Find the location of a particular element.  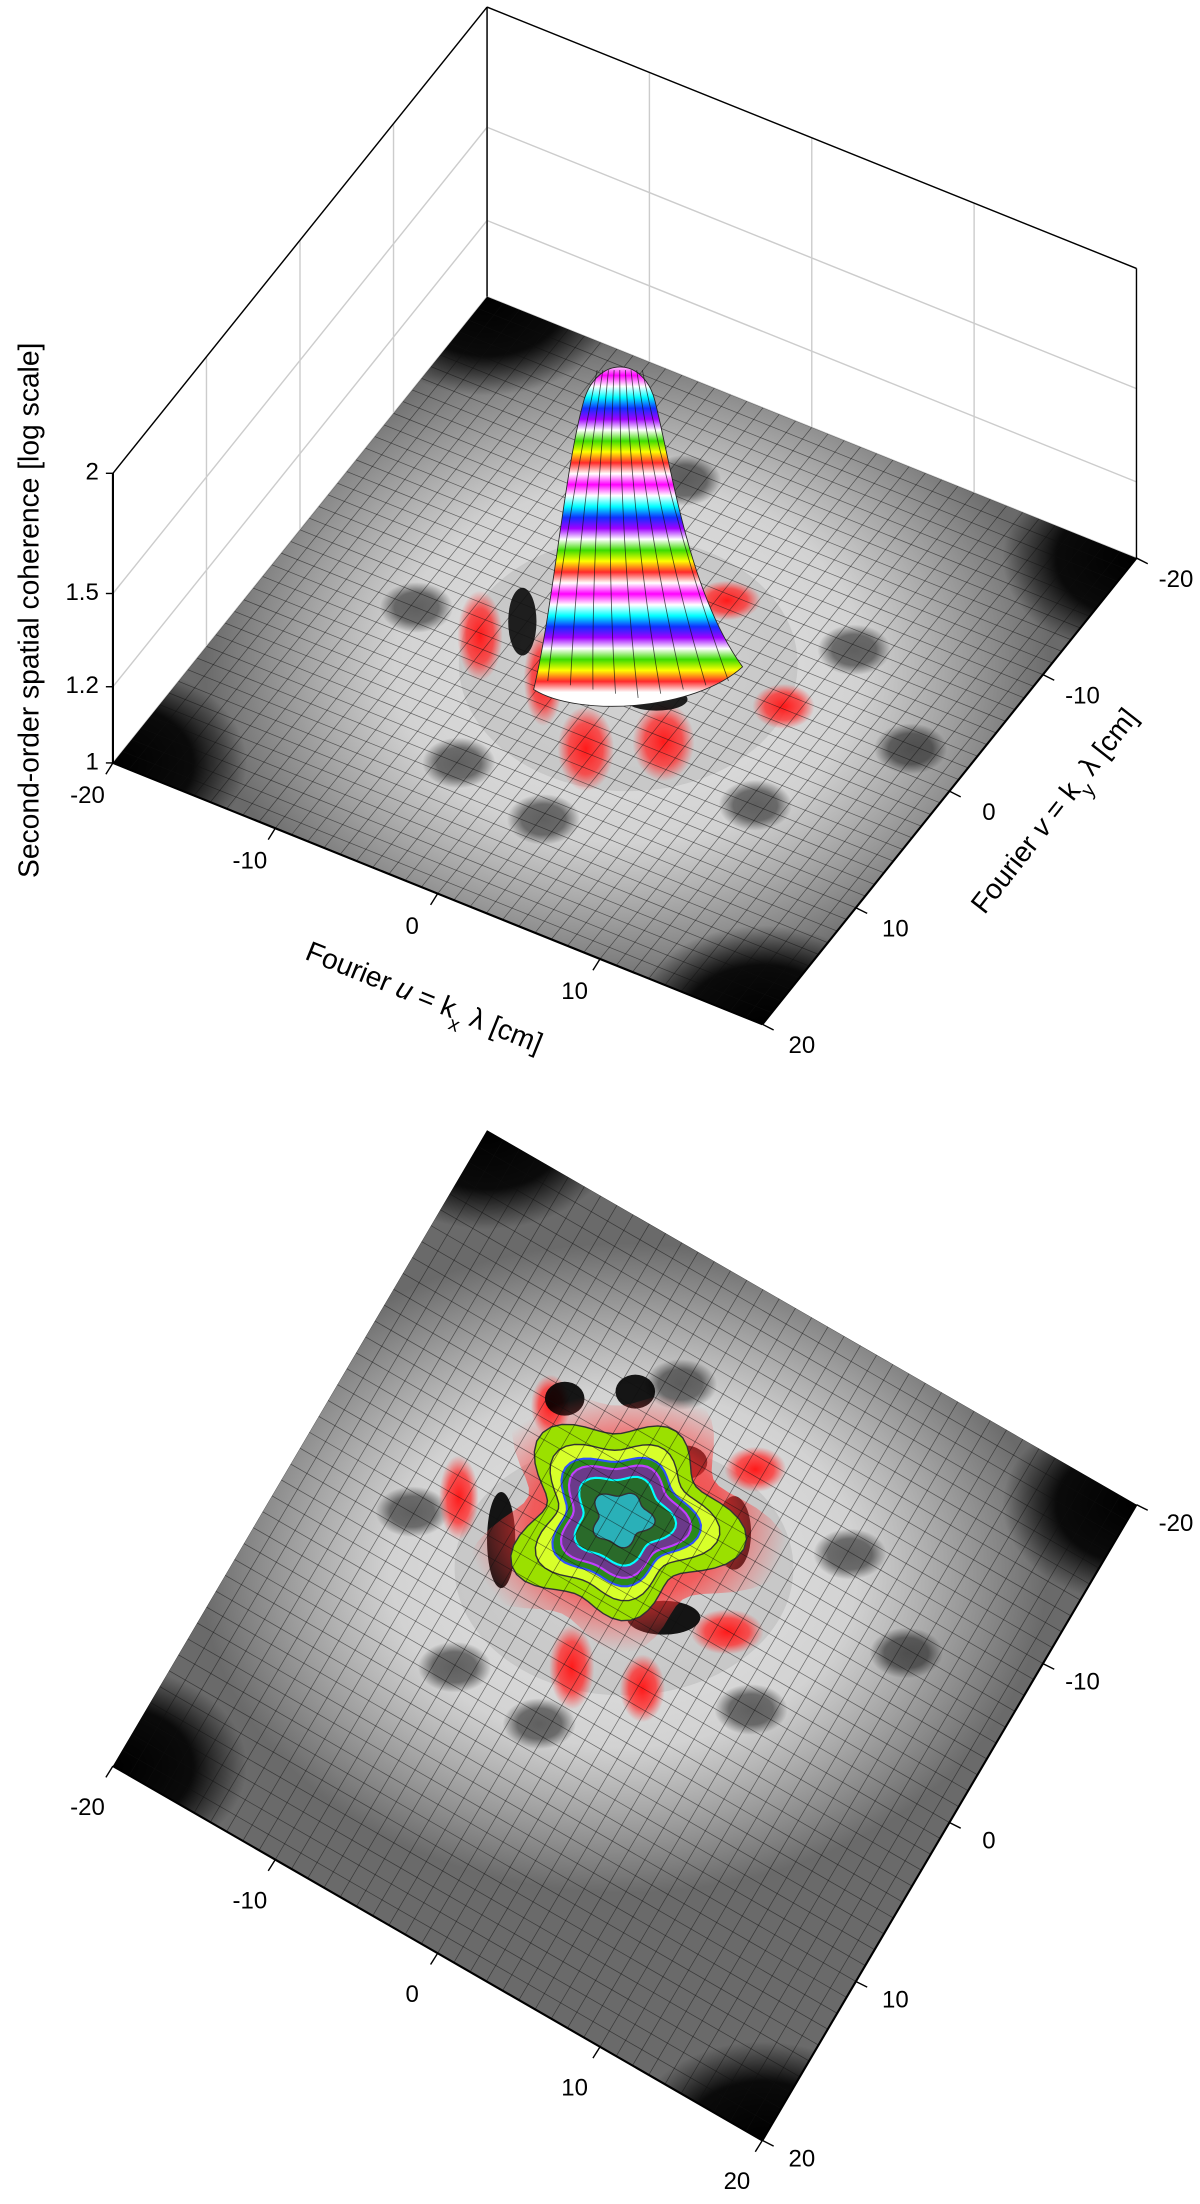

z-tick-label: 1.5 is located at coordinates (81, 592).